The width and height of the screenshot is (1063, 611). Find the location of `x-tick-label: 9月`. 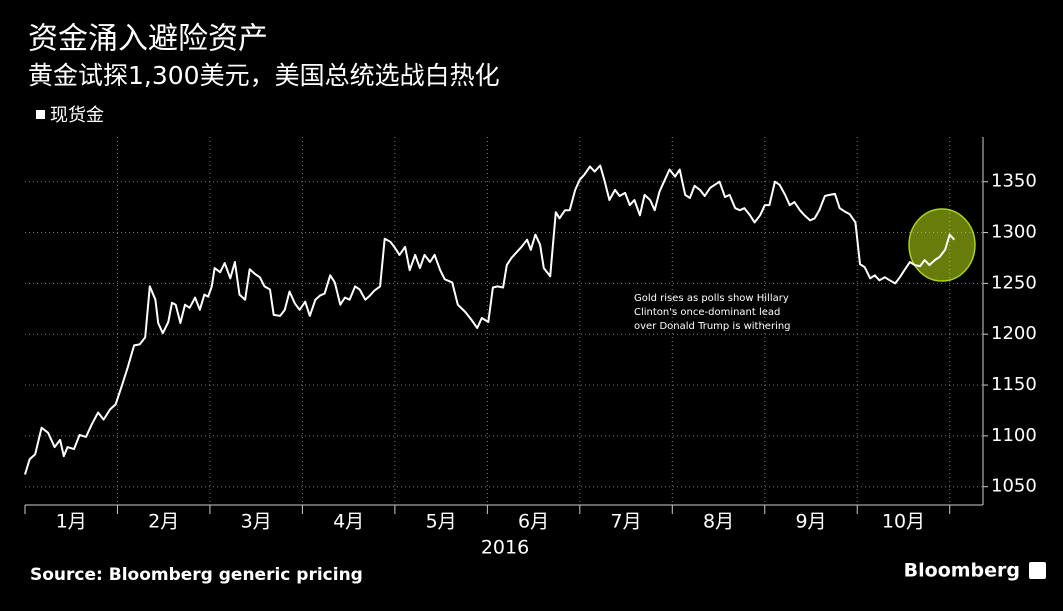

x-tick-label: 9月 is located at coordinates (810, 522).